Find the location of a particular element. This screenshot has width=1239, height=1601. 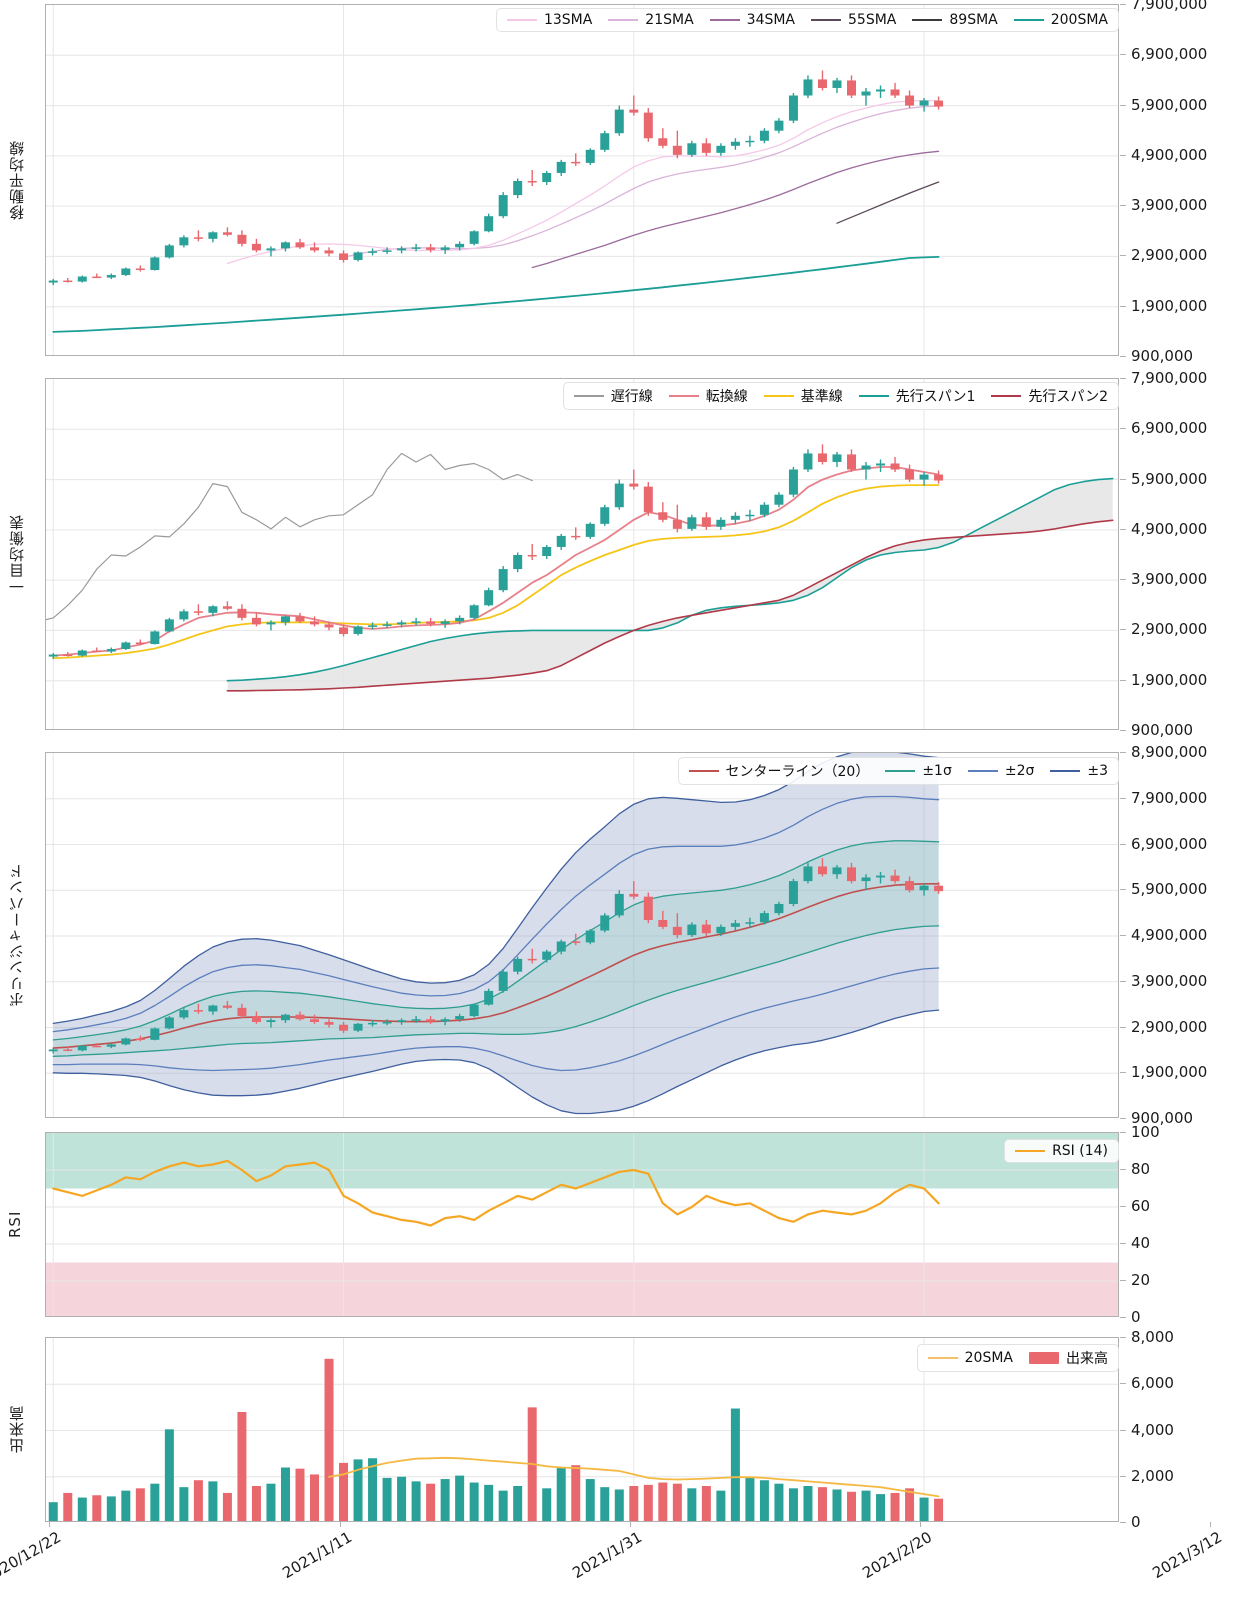

legend-item: 出来高 is located at coordinates (1068, 1358).